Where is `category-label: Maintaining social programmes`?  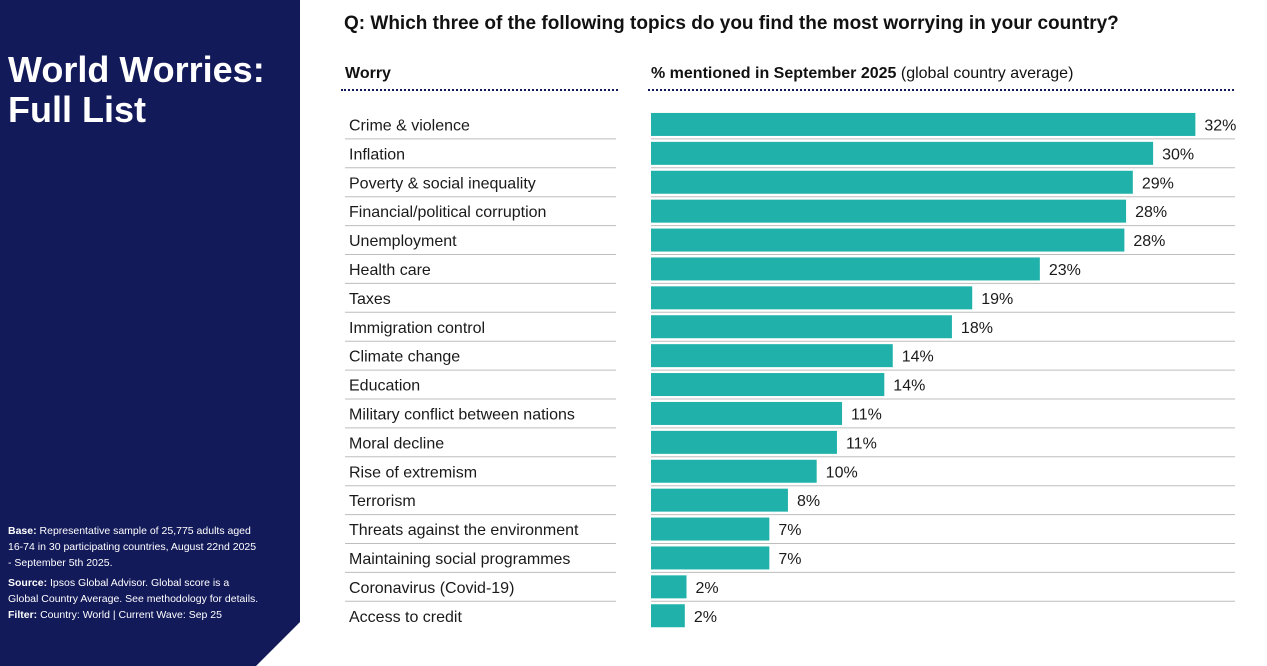
category-label: Maintaining social programmes is located at coordinates (459, 559).